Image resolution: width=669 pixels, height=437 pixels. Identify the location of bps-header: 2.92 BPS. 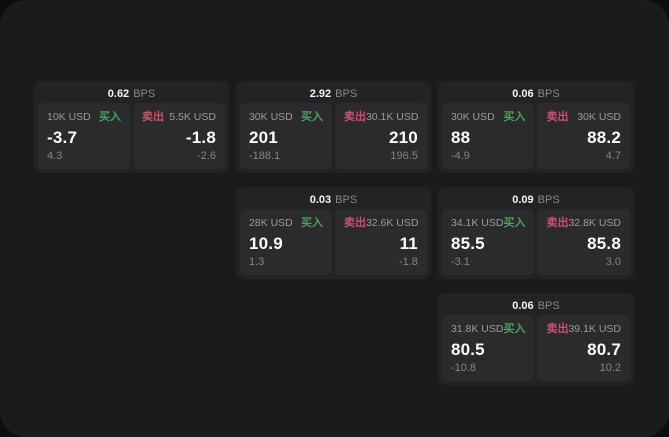
(333, 94).